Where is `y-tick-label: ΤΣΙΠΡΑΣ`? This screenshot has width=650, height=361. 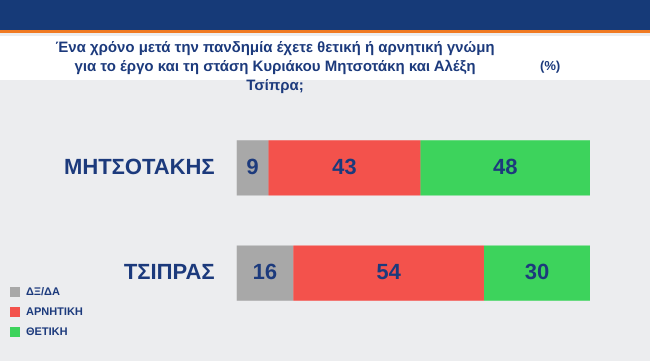
y-tick-label: ΤΣΙΠΡΑΣ is located at coordinates (169, 271).